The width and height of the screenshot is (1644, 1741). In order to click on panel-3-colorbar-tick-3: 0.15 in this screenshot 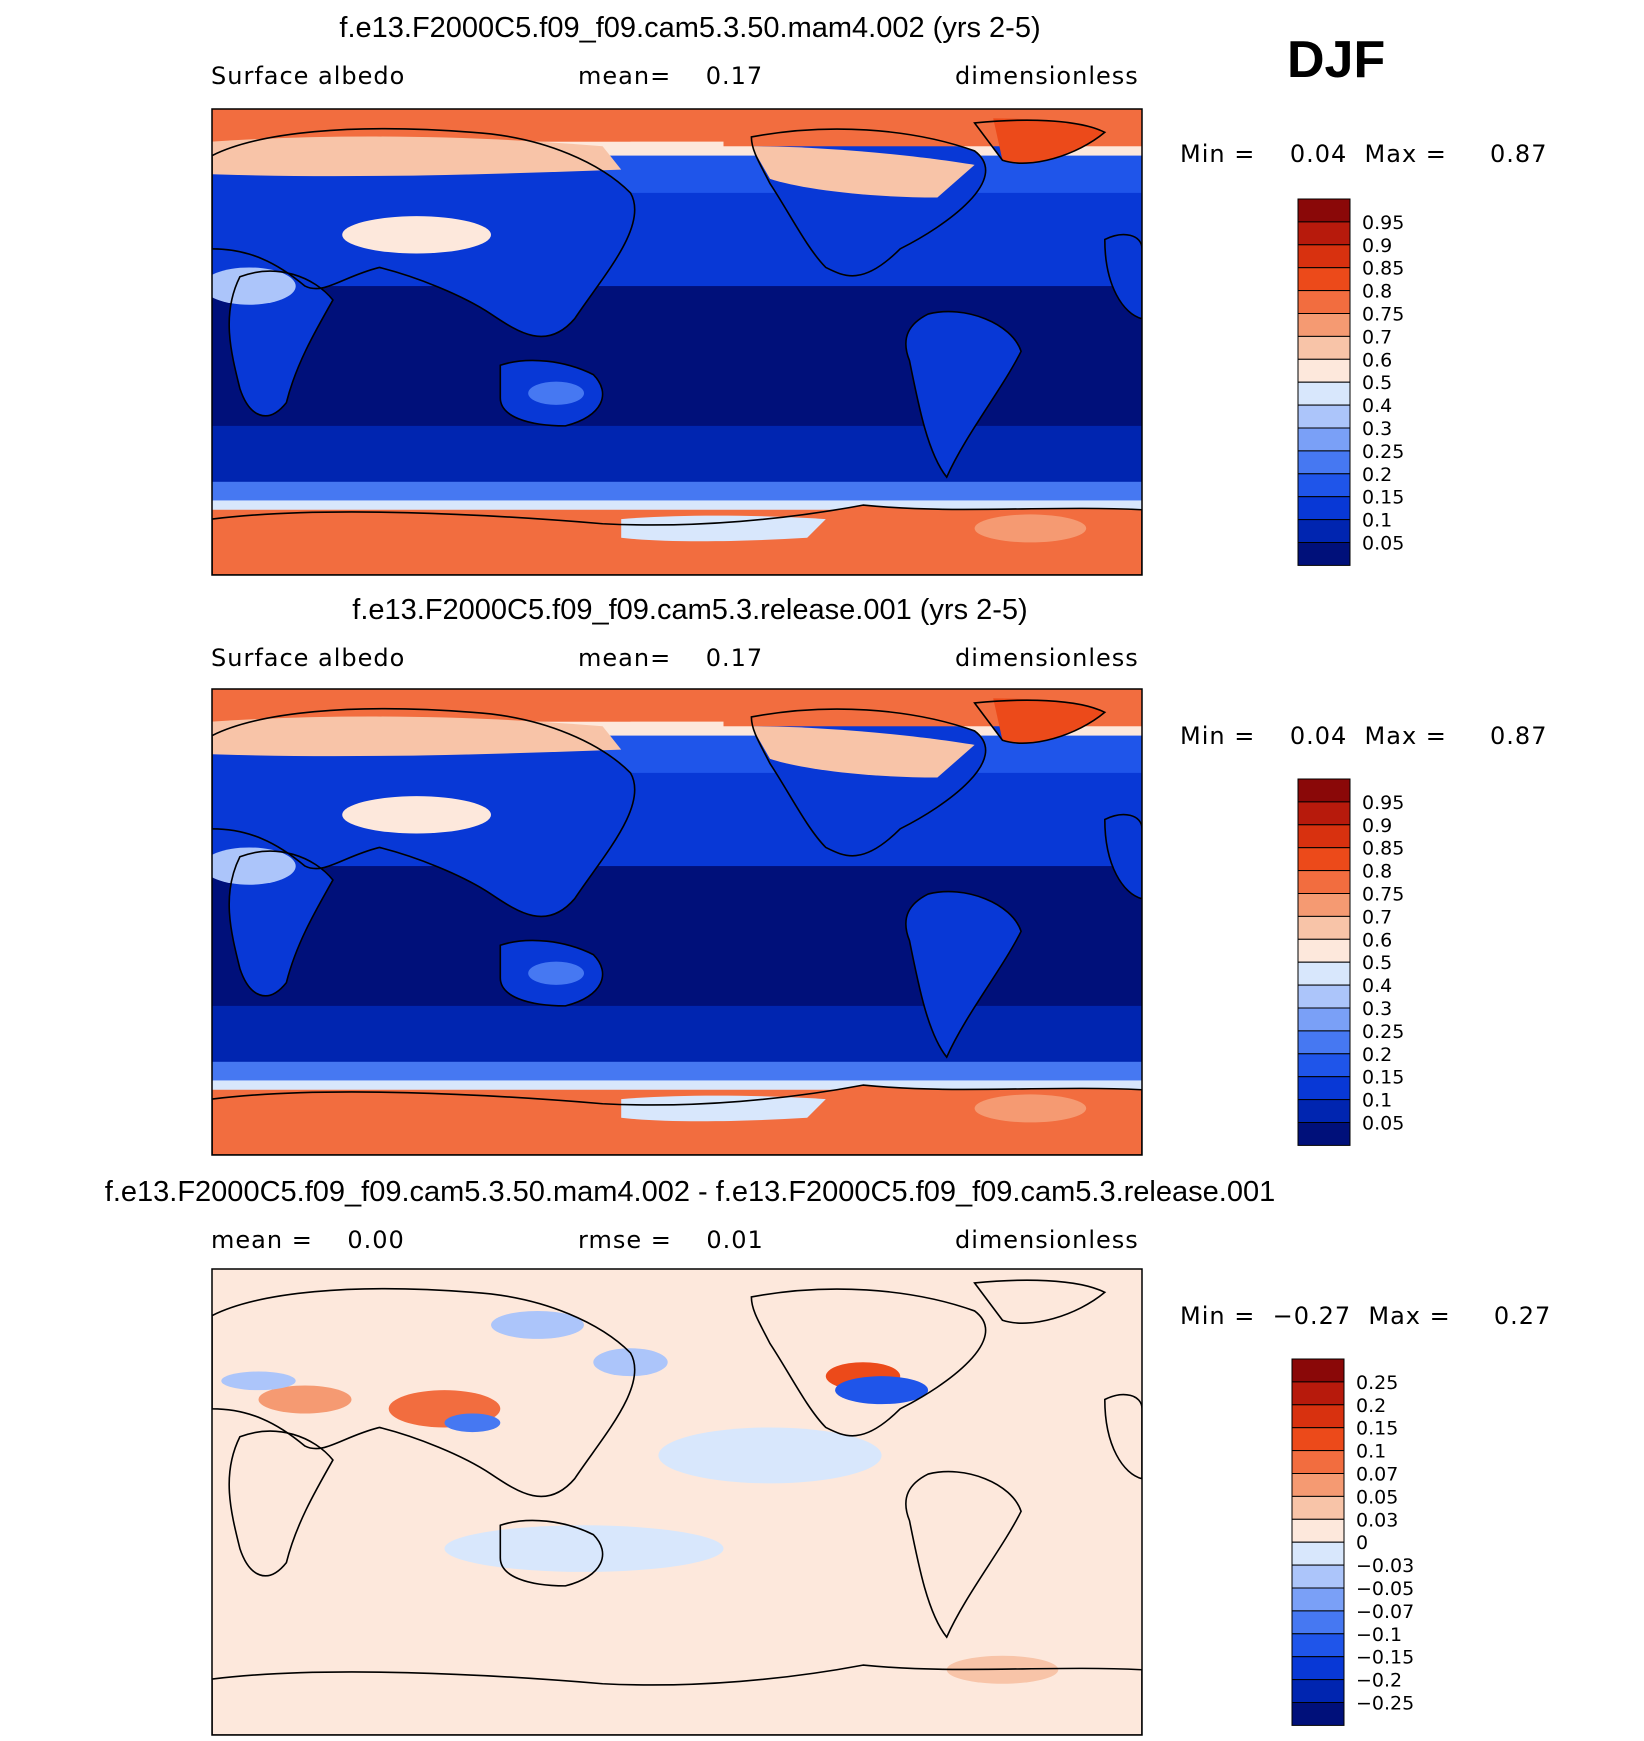, I will do `click(1377, 1429)`.